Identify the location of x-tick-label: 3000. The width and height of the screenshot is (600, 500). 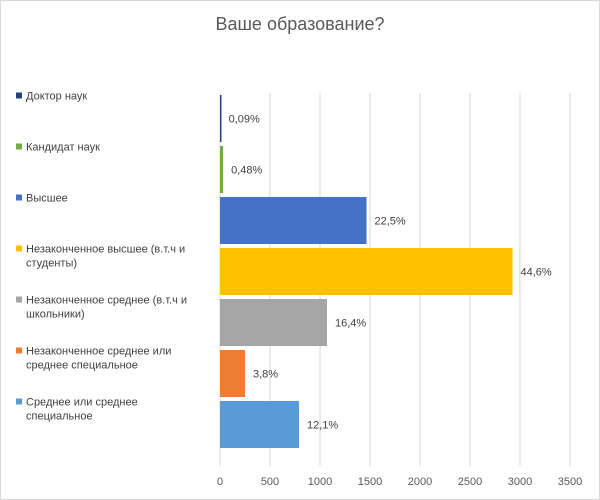
(520, 482).